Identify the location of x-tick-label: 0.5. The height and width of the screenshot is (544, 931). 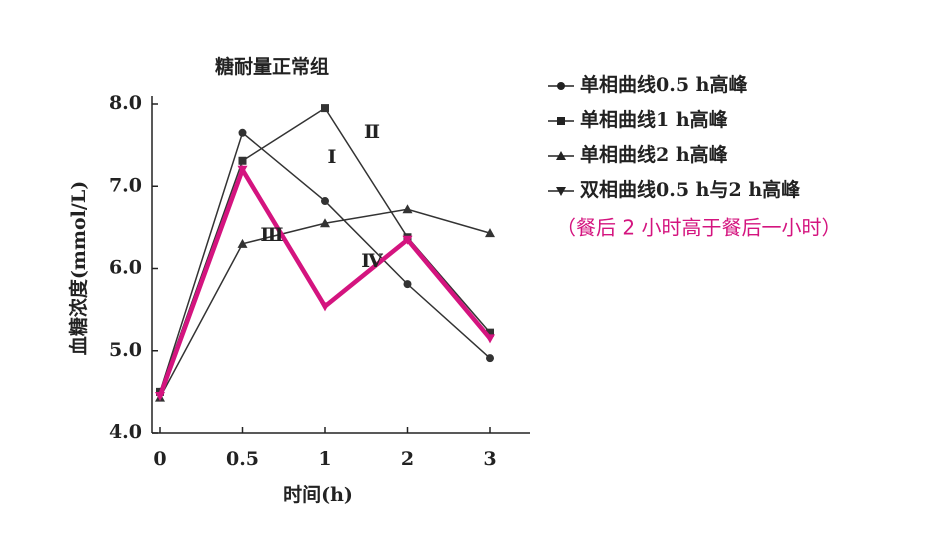
(242, 459).